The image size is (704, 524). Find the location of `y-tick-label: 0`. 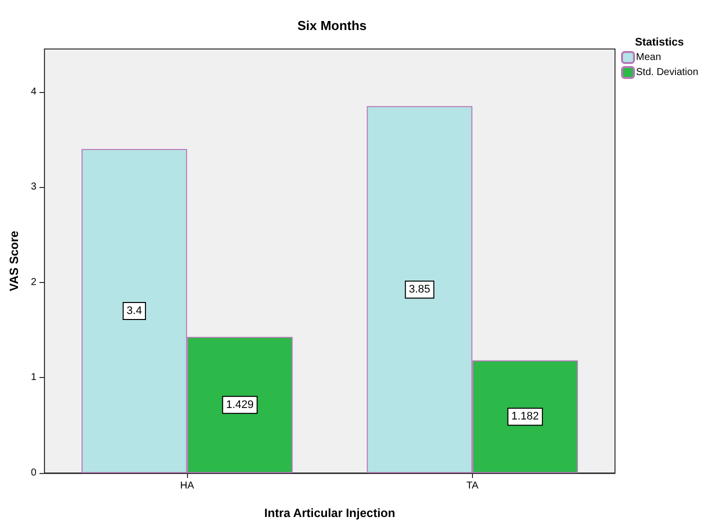

y-tick-label: 0 is located at coordinates (33, 473).